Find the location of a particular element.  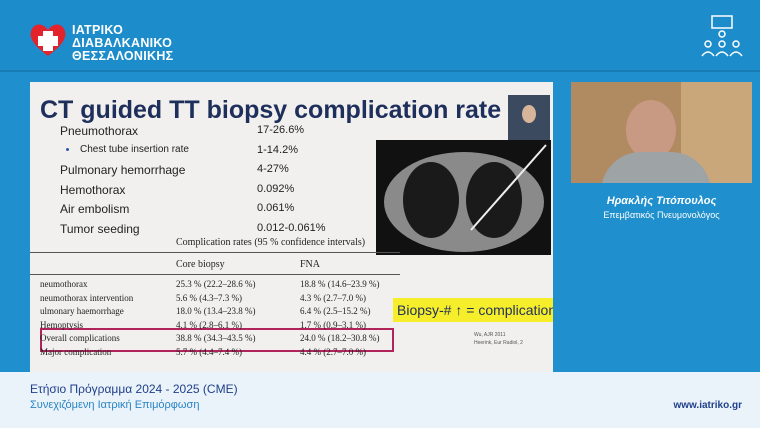

speaker-head is located at coordinates (651, 130).